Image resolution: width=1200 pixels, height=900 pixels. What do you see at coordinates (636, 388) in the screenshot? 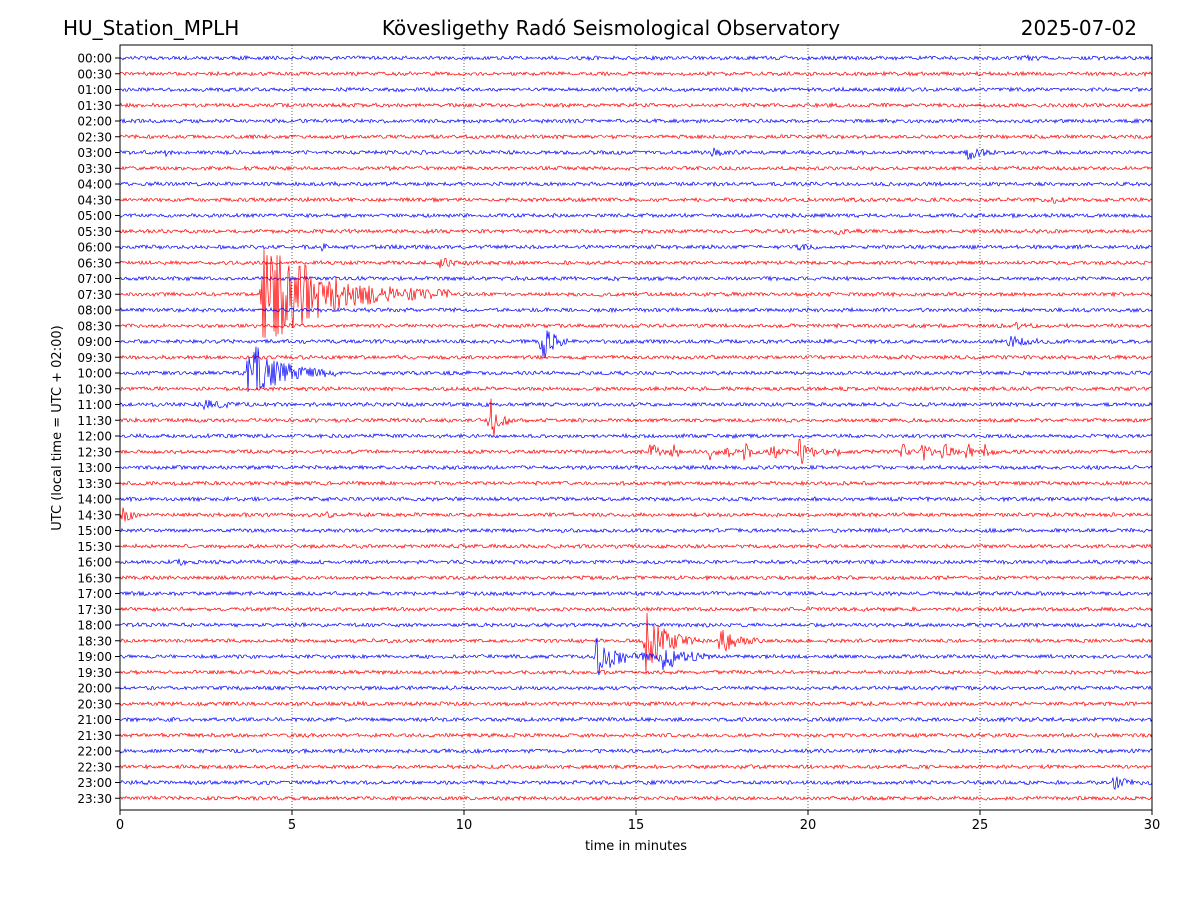
I see `trace-10:30` at bounding box center [636, 388].